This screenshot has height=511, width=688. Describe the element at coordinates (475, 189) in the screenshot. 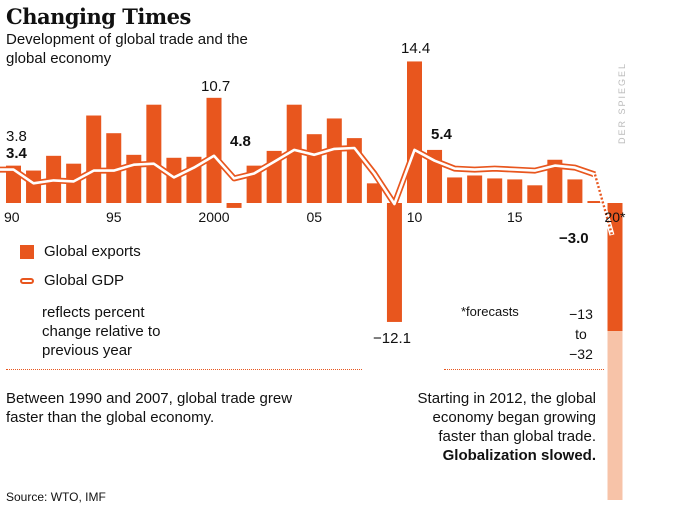

I see `bar-2013` at that location.